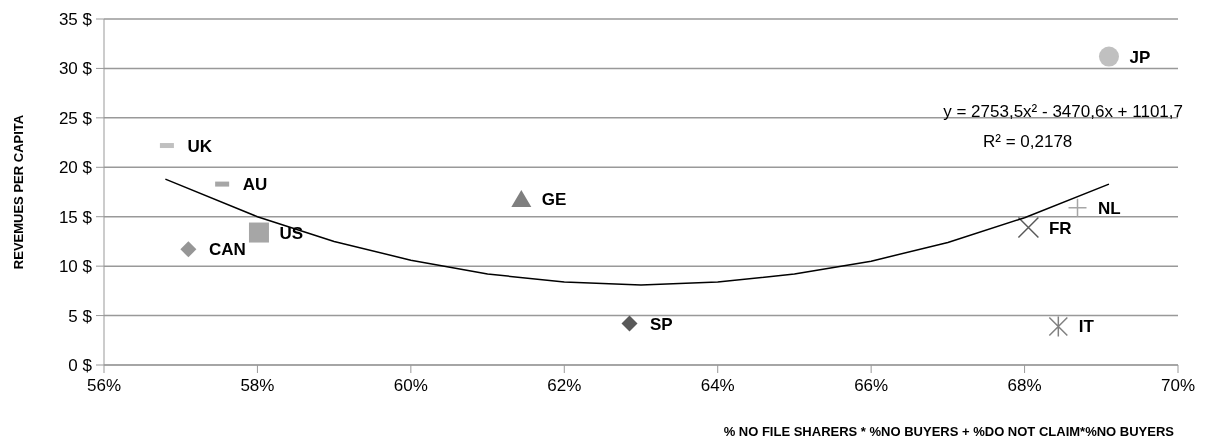 The image size is (1227, 448). Describe the element at coordinates (1086, 327) in the screenshot. I see `series-label: IT` at that location.